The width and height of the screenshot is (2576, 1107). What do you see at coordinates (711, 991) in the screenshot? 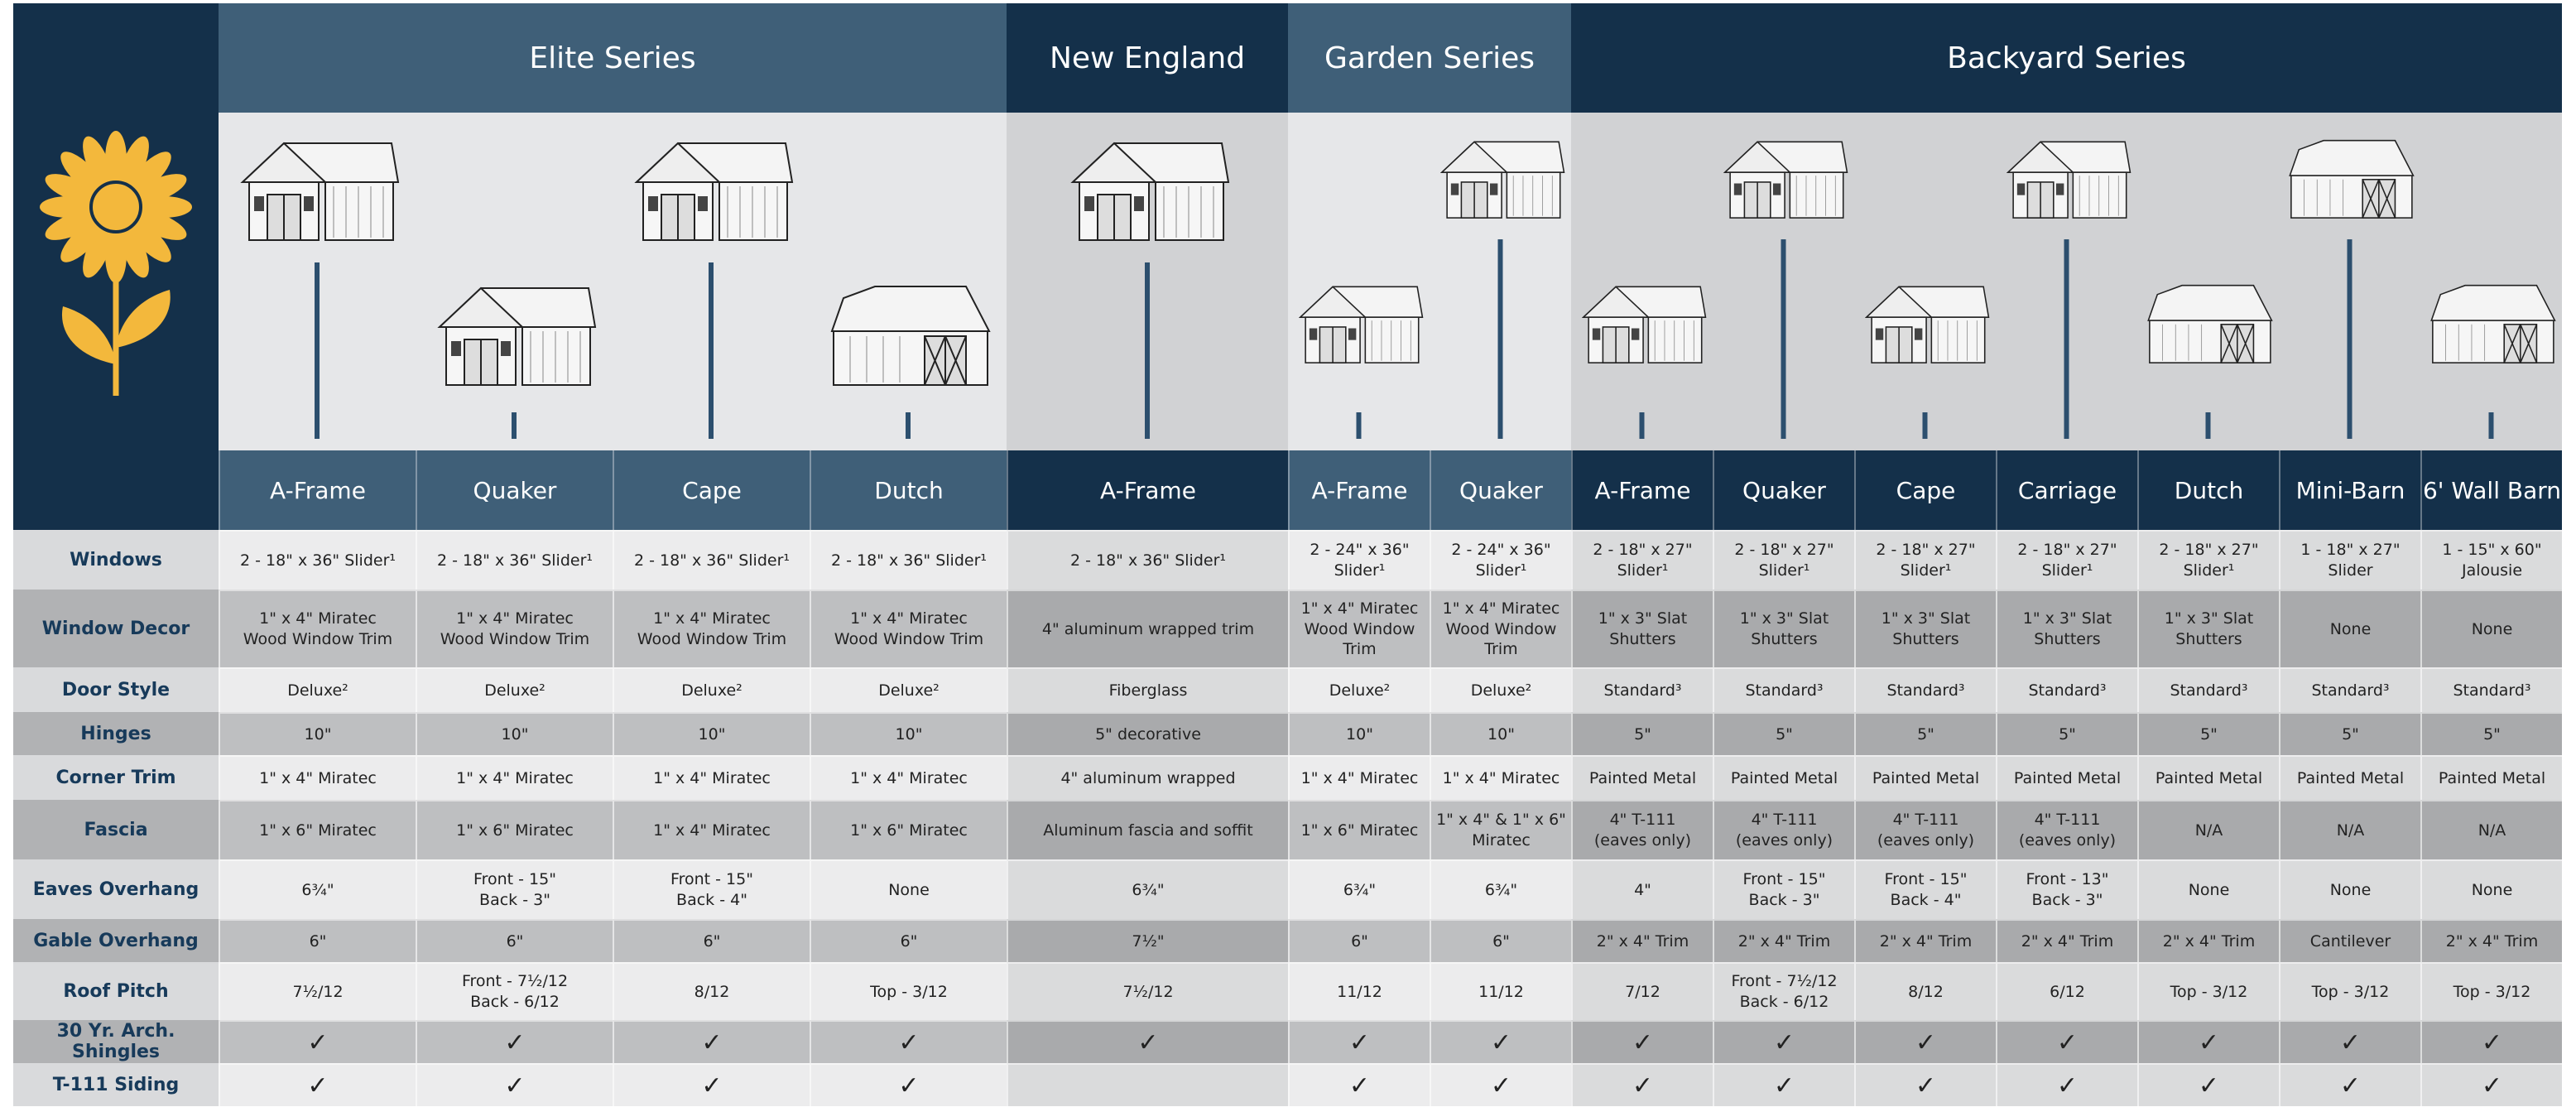
I see `spec-cell: 8/12` at bounding box center [711, 991].